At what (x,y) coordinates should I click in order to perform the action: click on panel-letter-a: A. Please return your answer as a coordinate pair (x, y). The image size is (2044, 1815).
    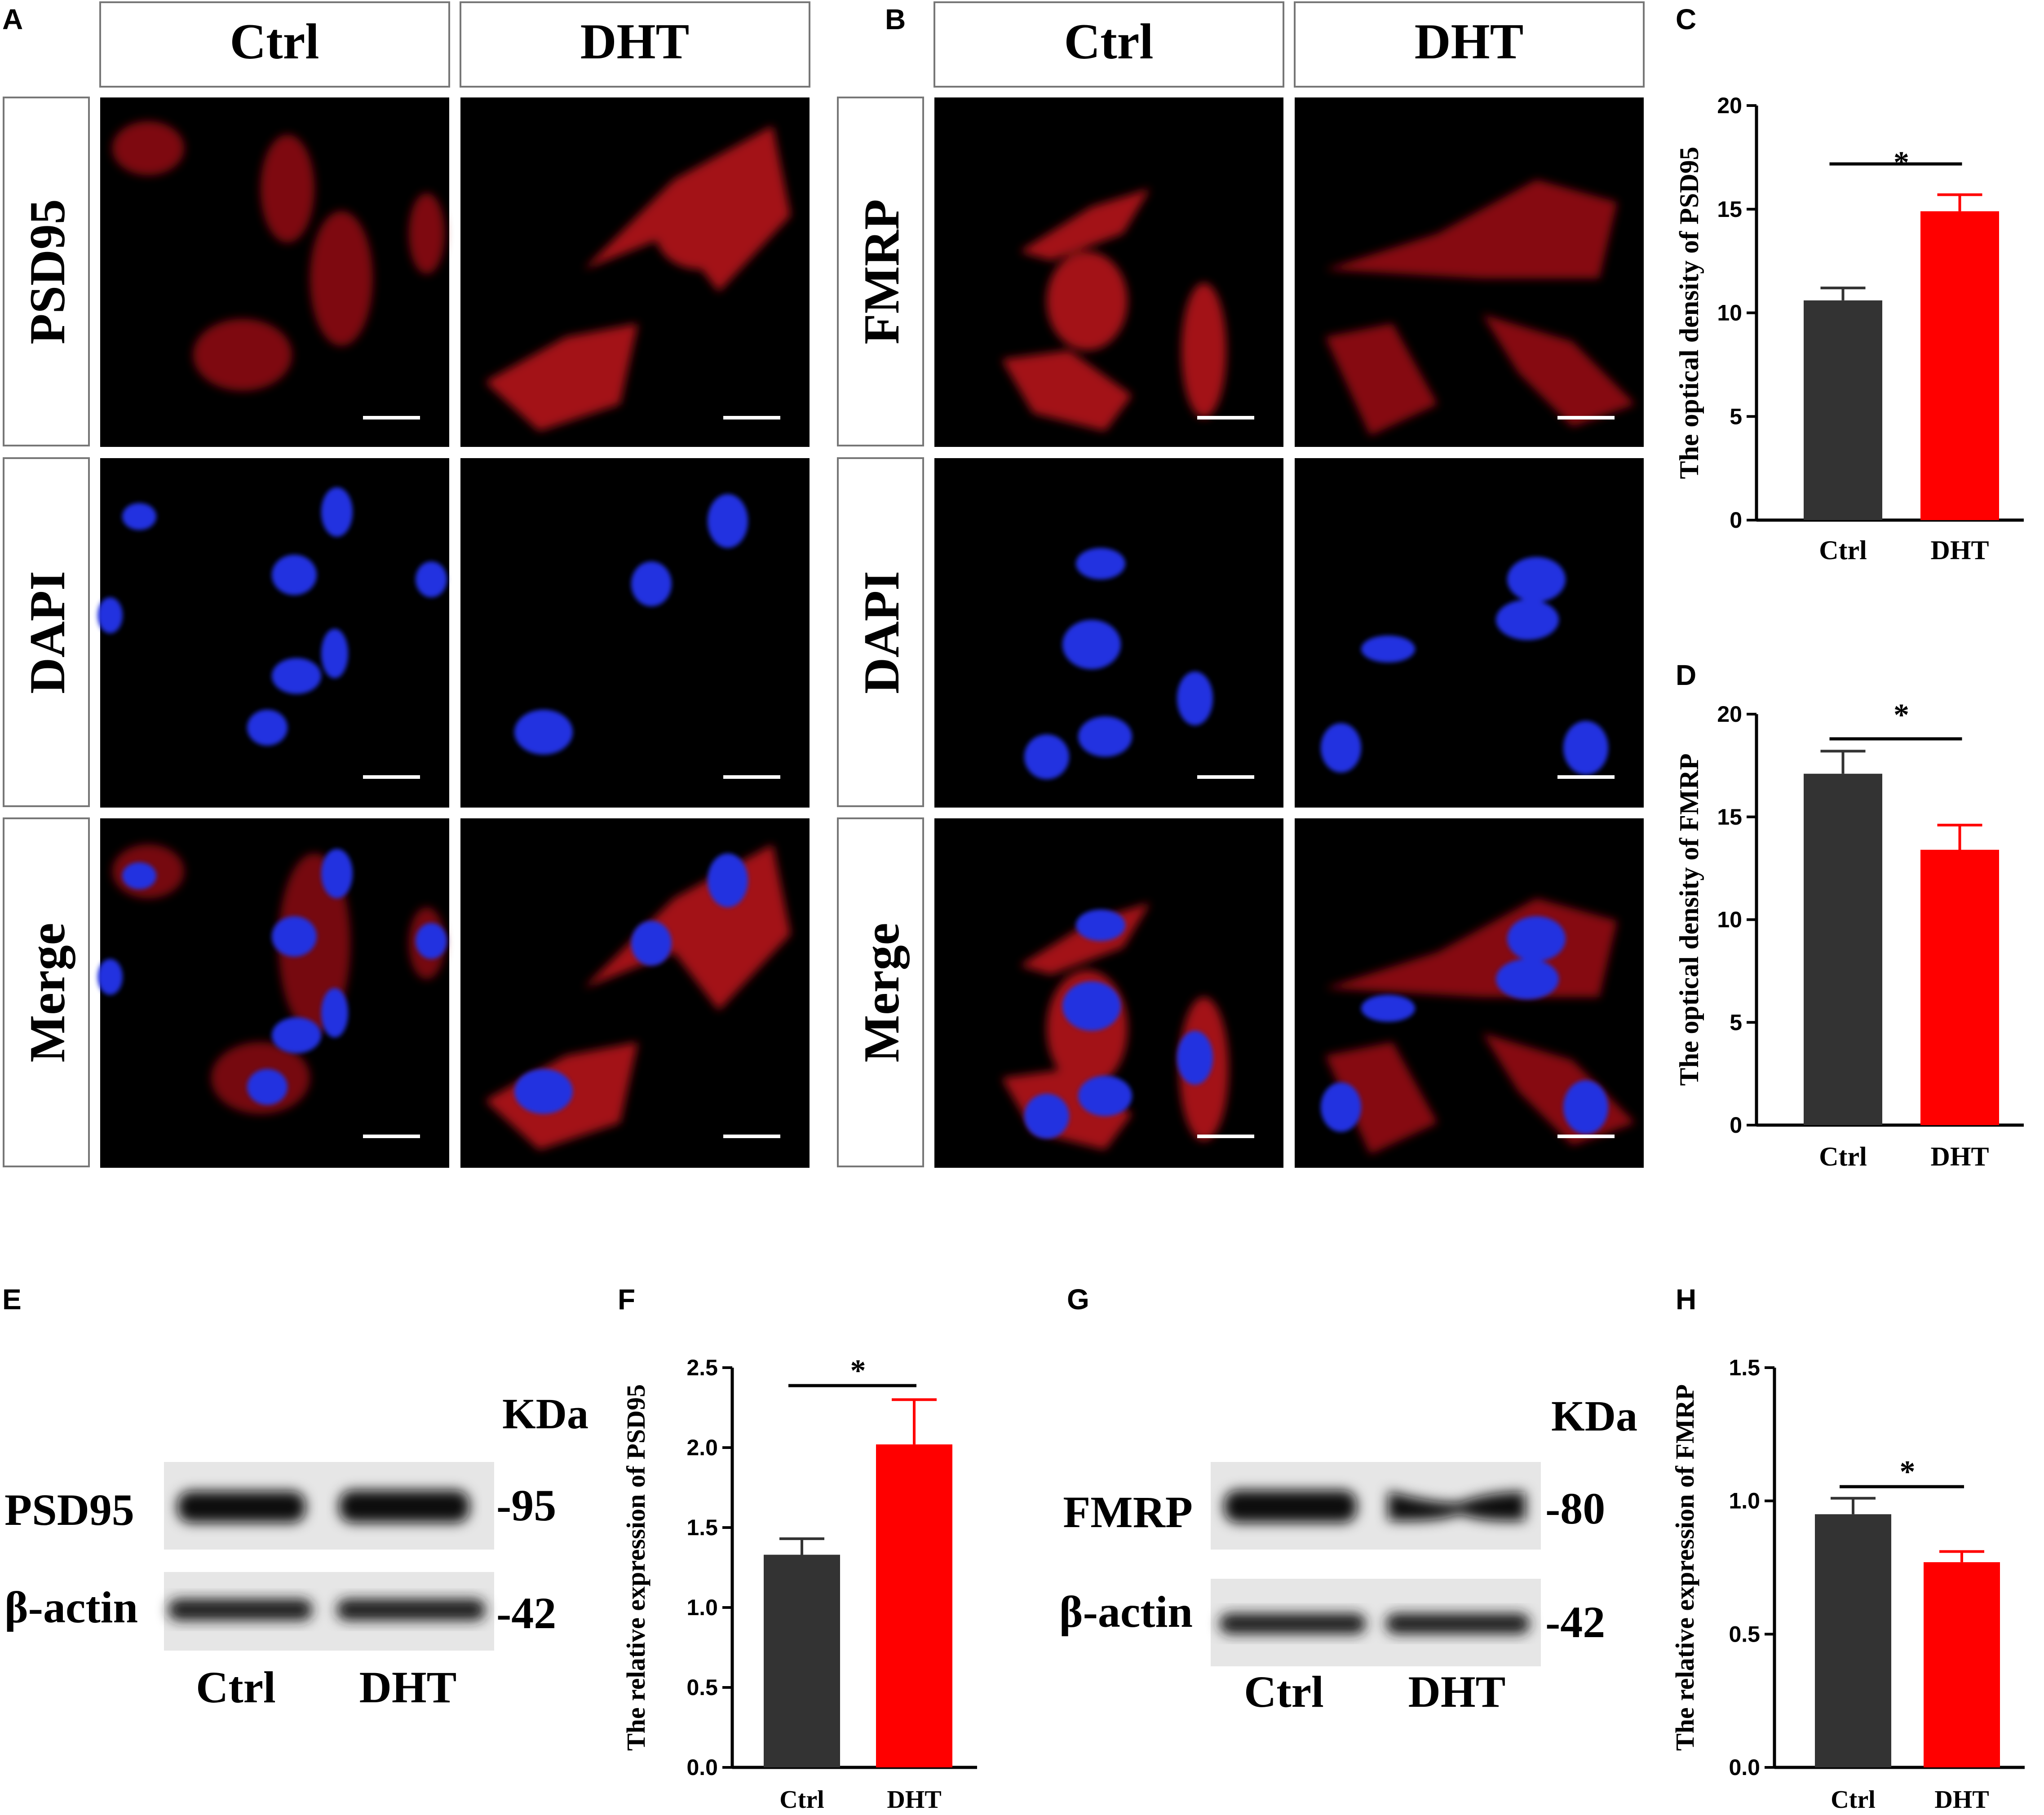
    Looking at the image, I should click on (12, 19).